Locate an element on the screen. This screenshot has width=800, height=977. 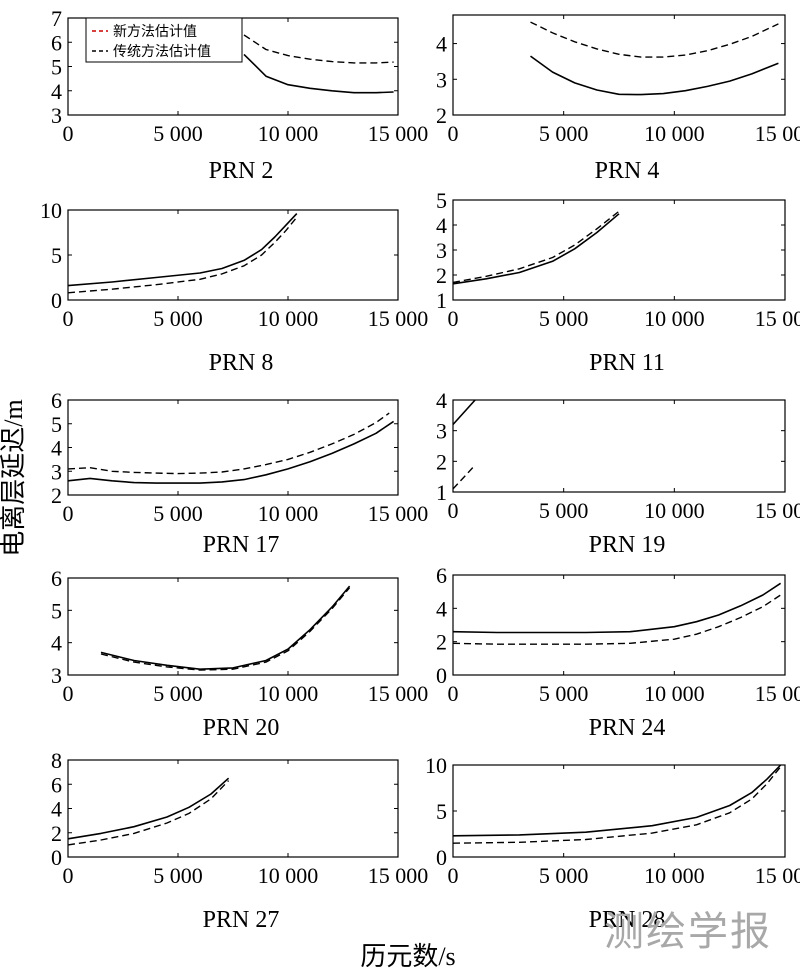
panel-title: PRN 4 is located at coordinates (627, 171).